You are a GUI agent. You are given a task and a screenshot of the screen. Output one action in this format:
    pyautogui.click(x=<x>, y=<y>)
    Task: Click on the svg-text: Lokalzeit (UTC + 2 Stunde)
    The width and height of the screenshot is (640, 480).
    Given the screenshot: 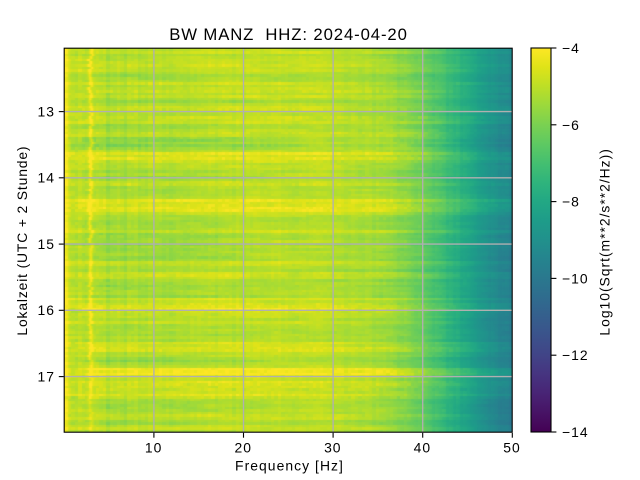 What is the action you would take?
    pyautogui.click(x=22, y=241)
    